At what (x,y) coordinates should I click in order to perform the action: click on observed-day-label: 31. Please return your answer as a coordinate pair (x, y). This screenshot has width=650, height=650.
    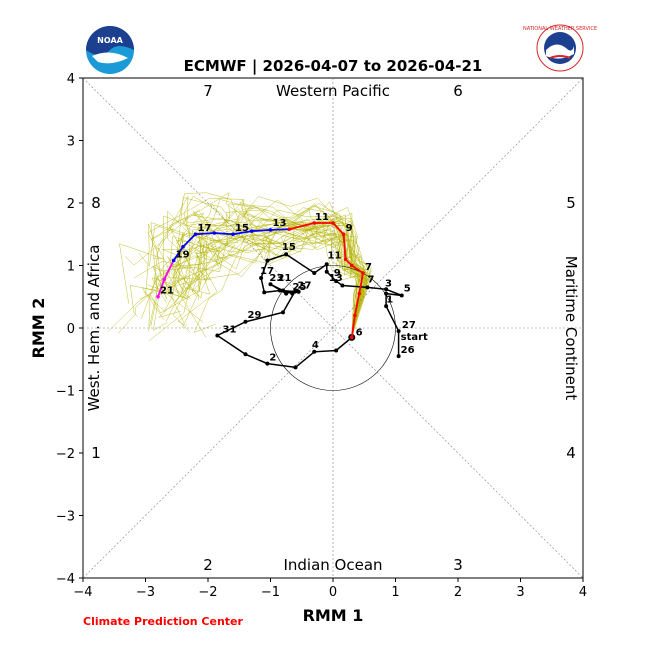
    Looking at the image, I should click on (230, 329).